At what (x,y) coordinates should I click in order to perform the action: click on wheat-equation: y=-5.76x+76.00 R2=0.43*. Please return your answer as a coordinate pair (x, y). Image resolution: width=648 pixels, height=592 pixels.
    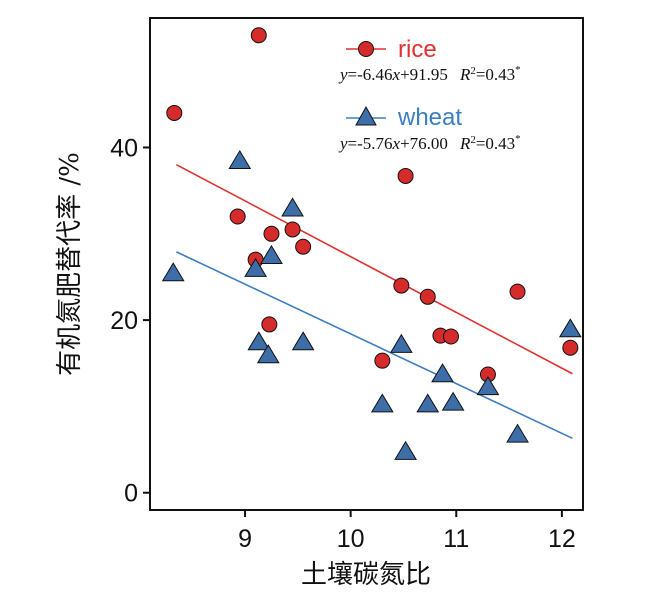
    Looking at the image, I should click on (429, 143).